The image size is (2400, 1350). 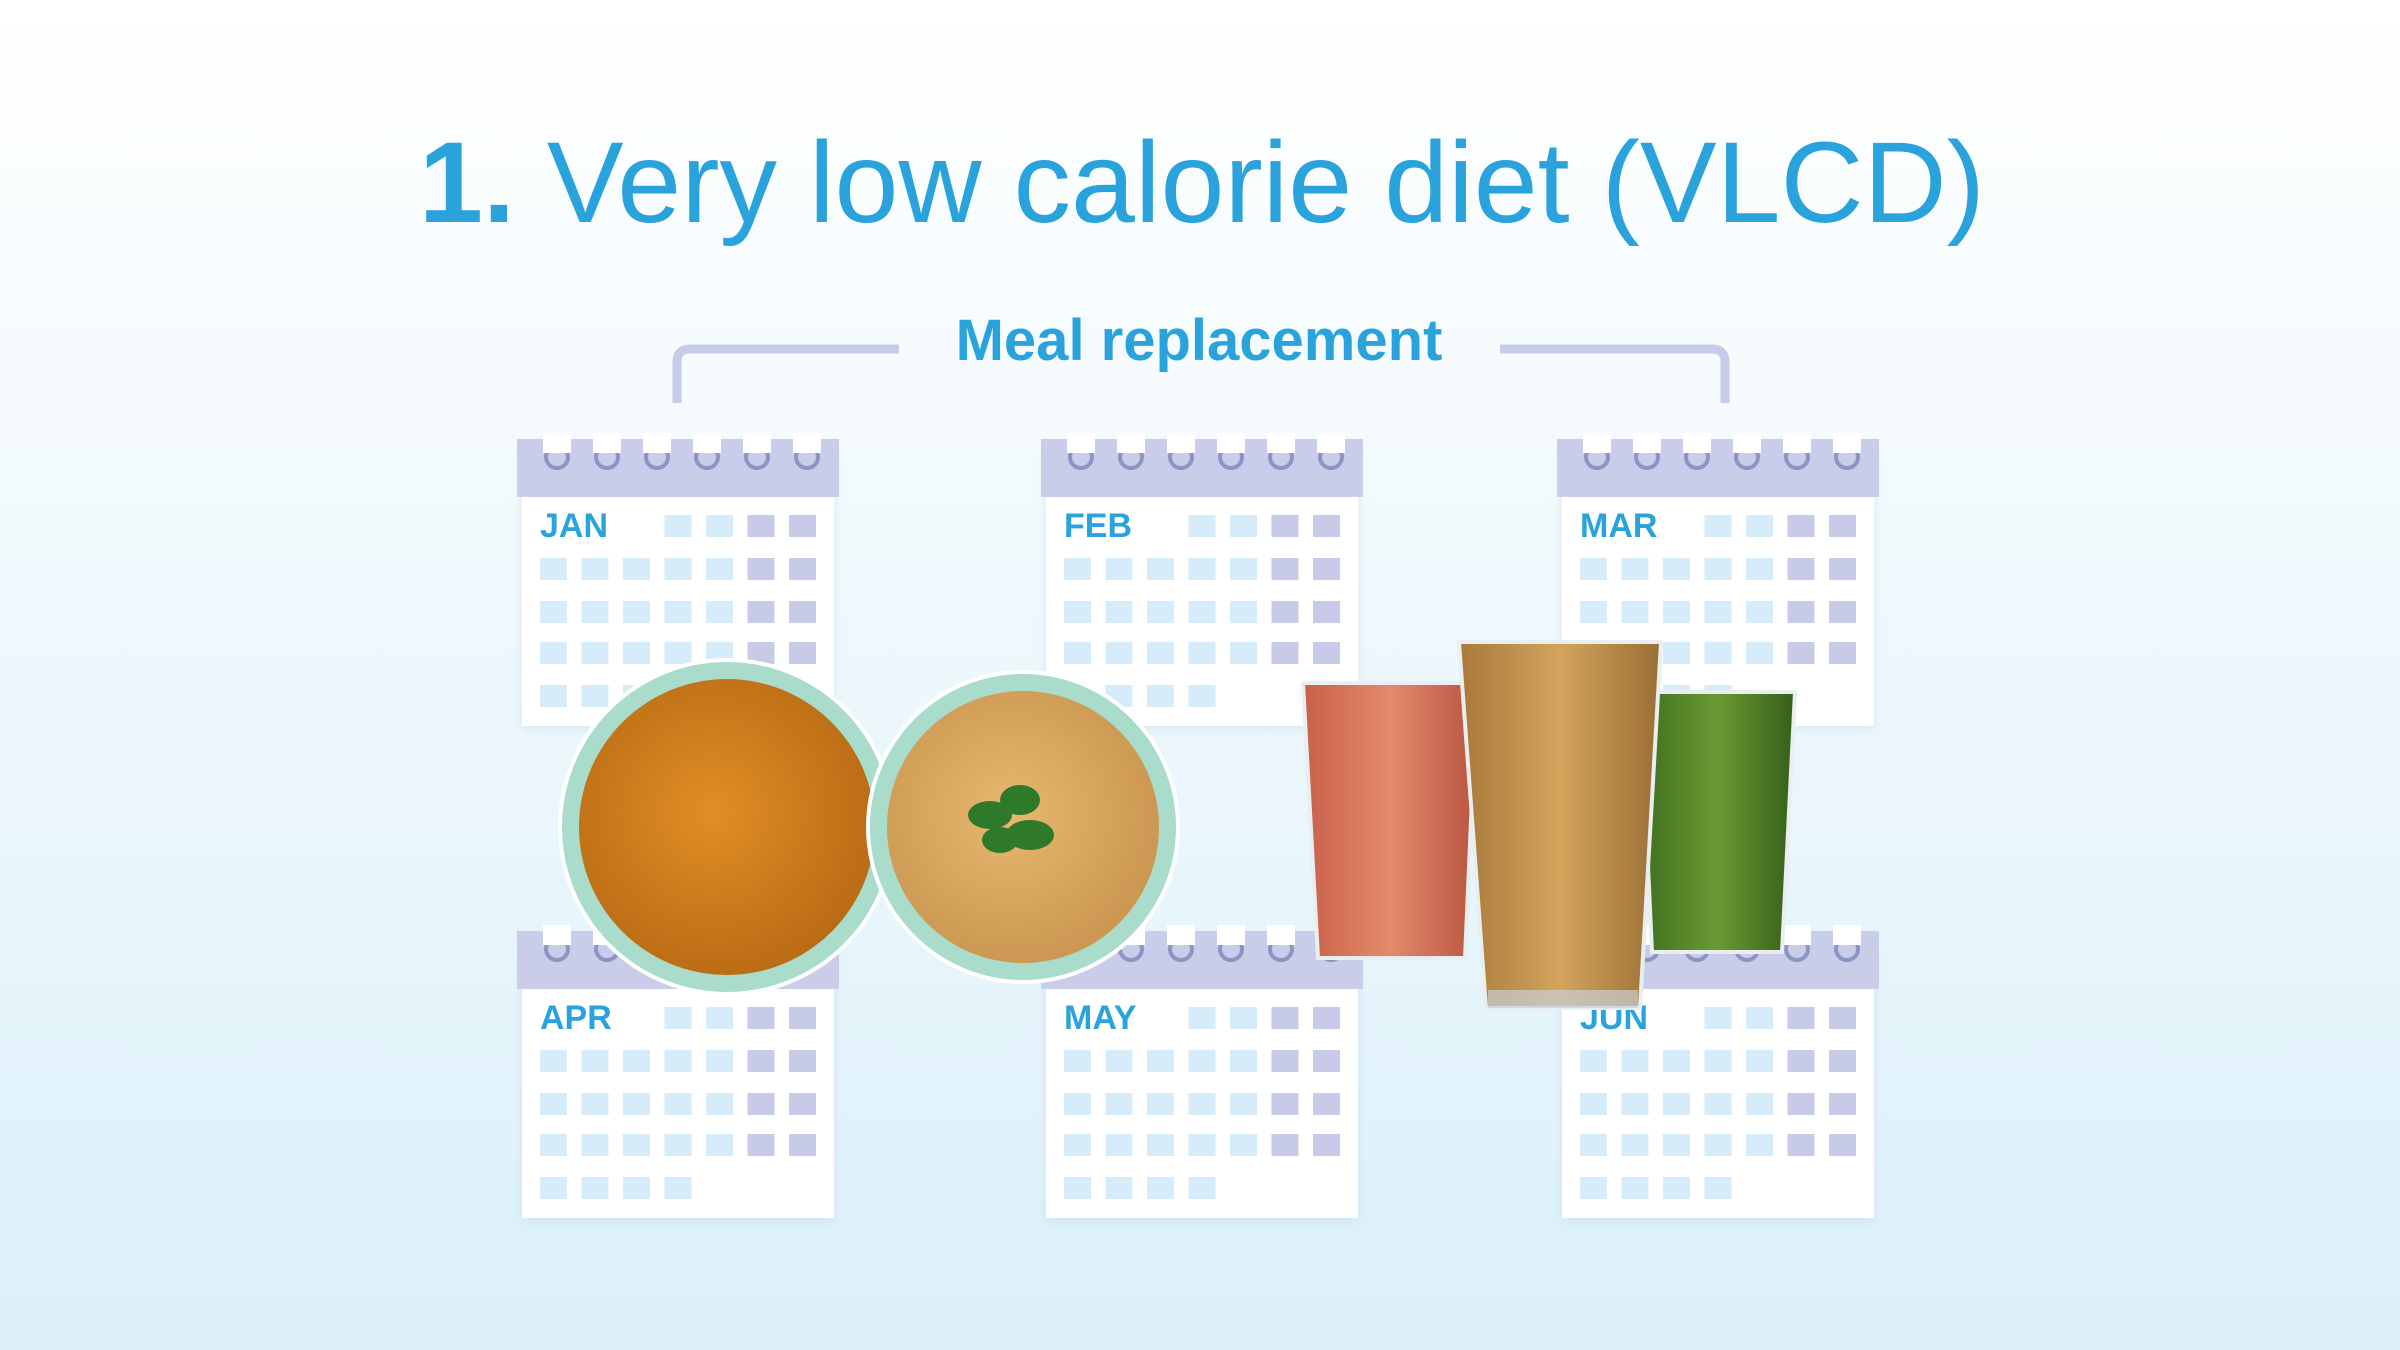 What do you see at coordinates (1011, 819) in the screenshot?
I see `garnish` at bounding box center [1011, 819].